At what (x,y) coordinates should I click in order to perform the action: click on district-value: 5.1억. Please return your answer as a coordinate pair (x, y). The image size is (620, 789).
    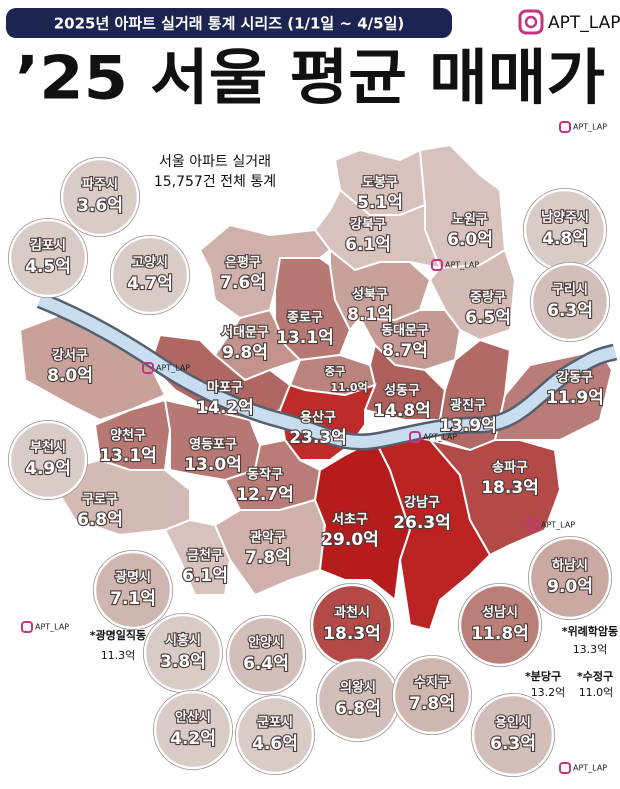
    Looking at the image, I should click on (380, 203).